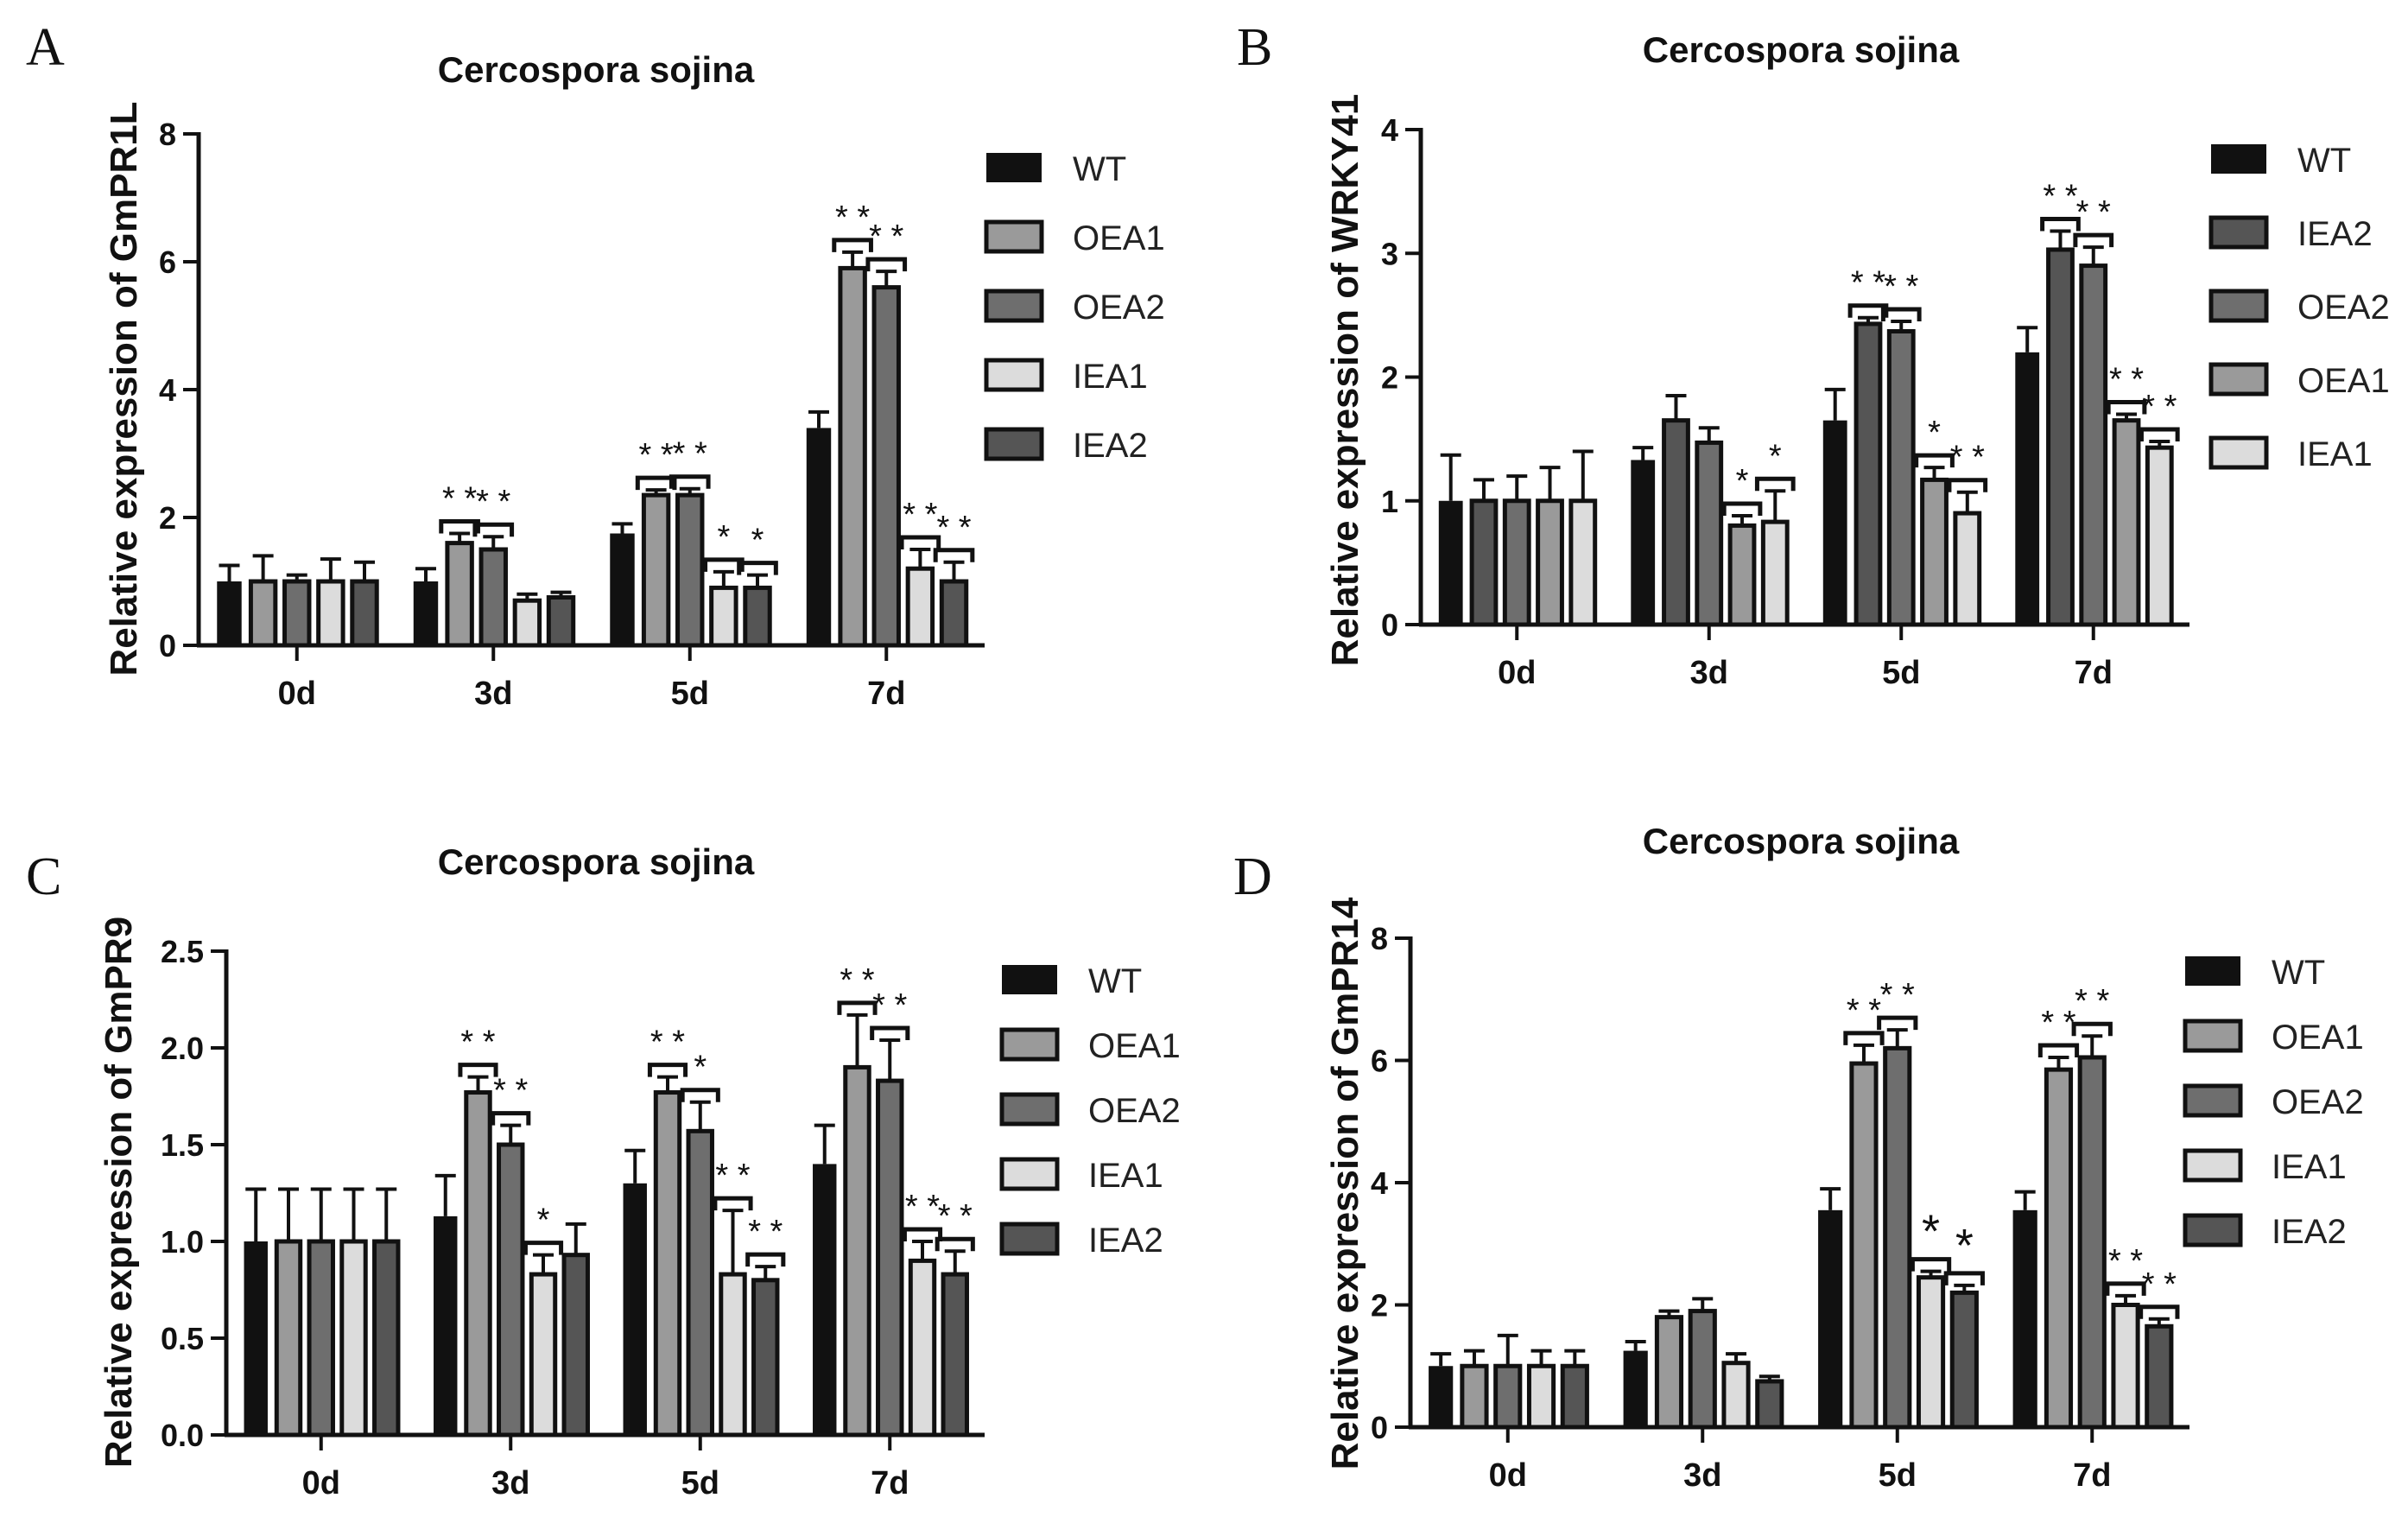  What do you see at coordinates (955, 1355) in the screenshot?
I see `bar-iea2-7d` at bounding box center [955, 1355].